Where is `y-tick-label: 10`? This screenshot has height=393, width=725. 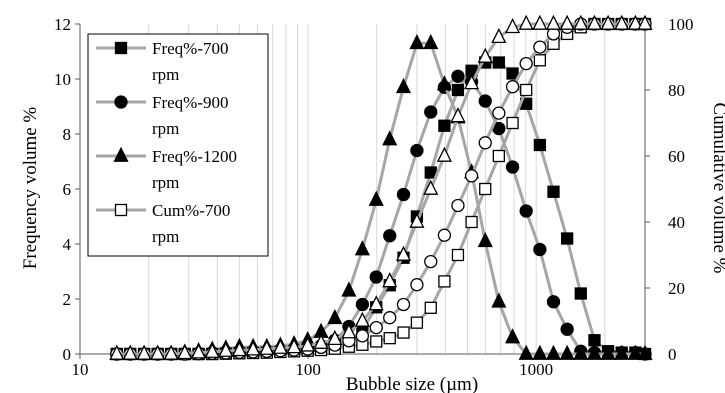
y-tick-label: 10 is located at coordinates (62, 79).